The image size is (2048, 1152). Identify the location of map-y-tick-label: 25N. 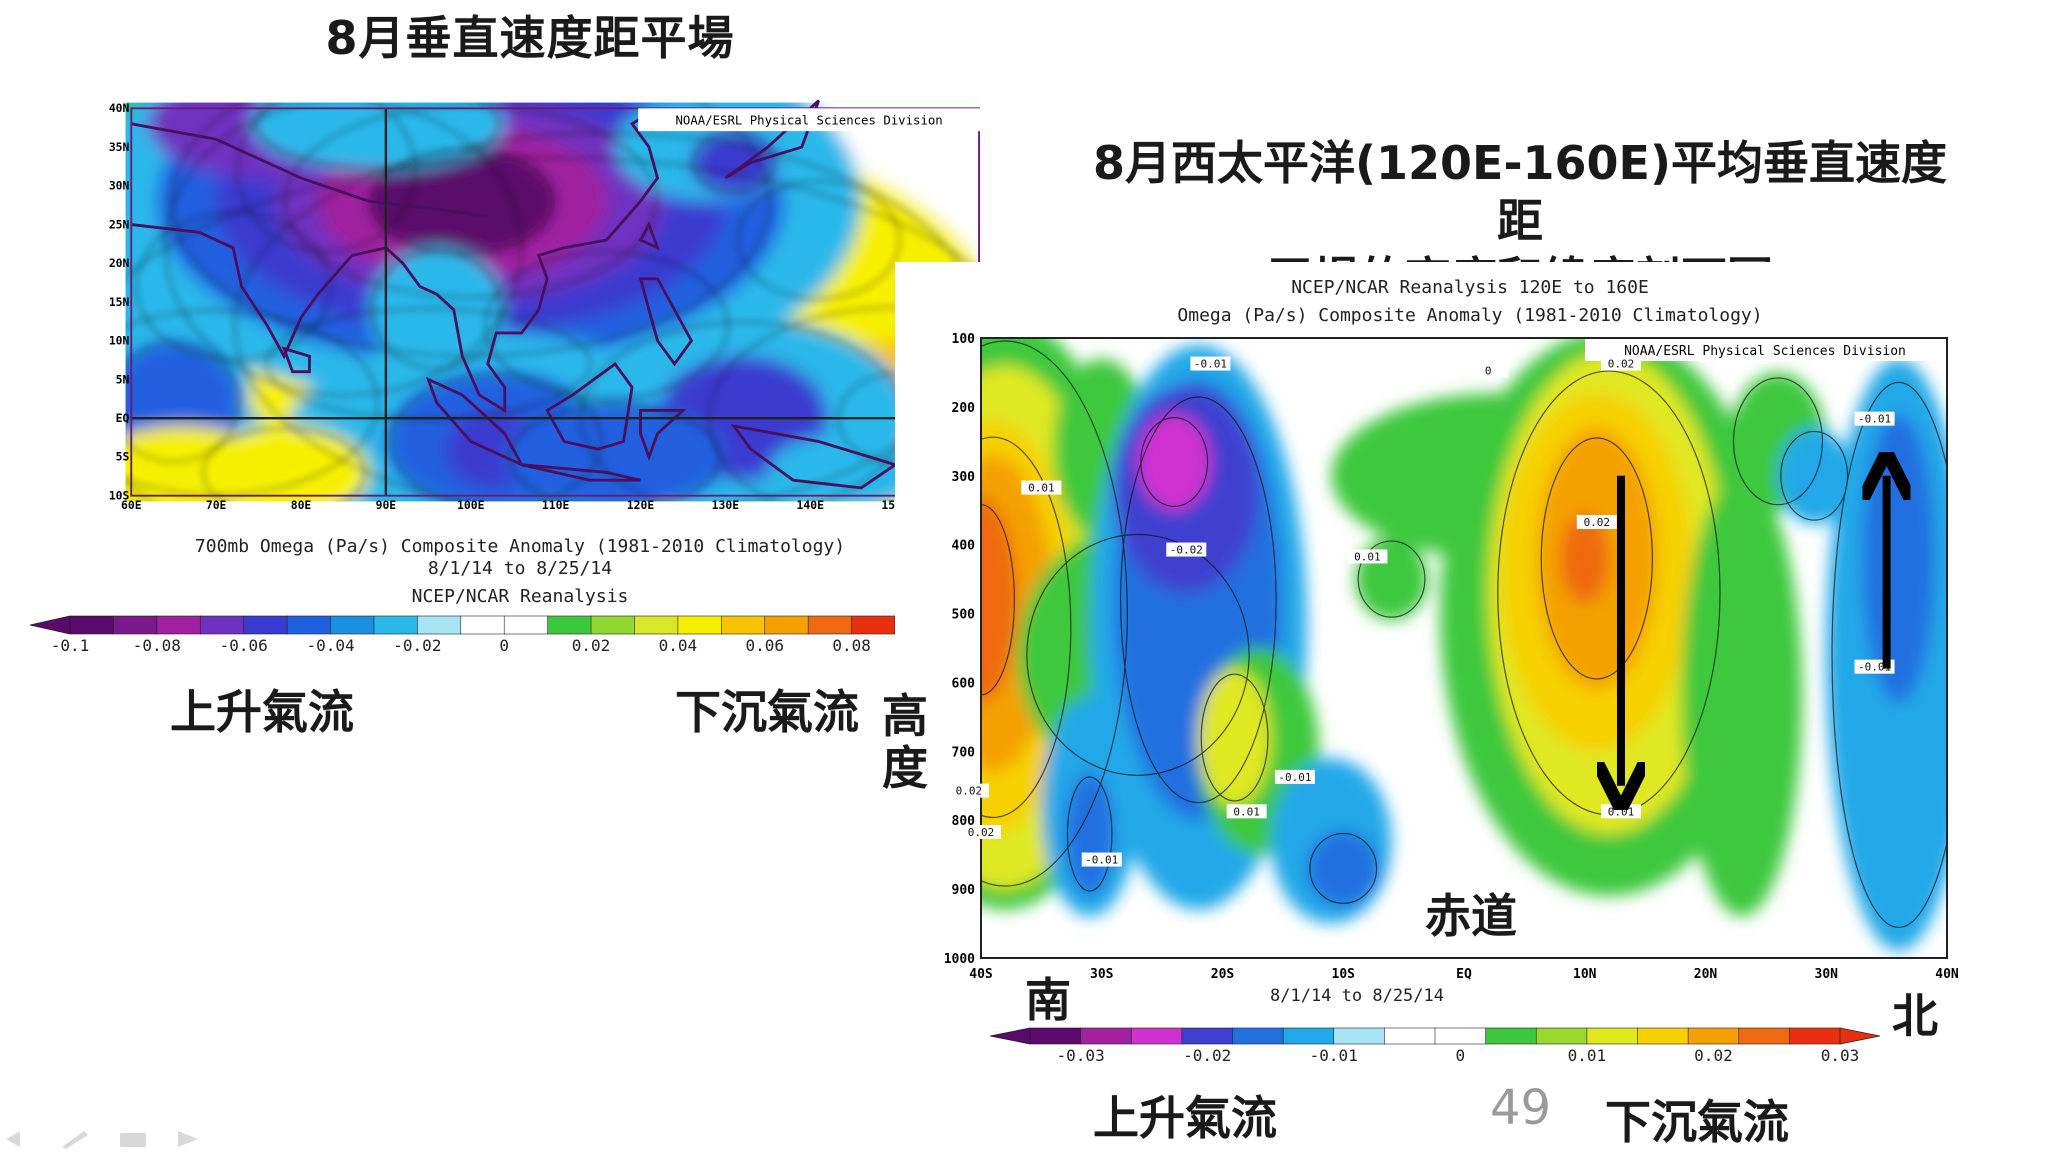
(119, 224).